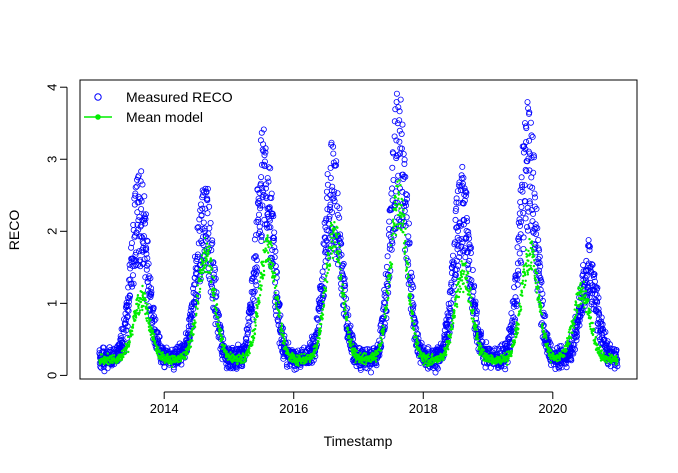  What do you see at coordinates (358, 403) in the screenshot?
I see `x-axis: 2014 2016 2018 2020` at bounding box center [358, 403].